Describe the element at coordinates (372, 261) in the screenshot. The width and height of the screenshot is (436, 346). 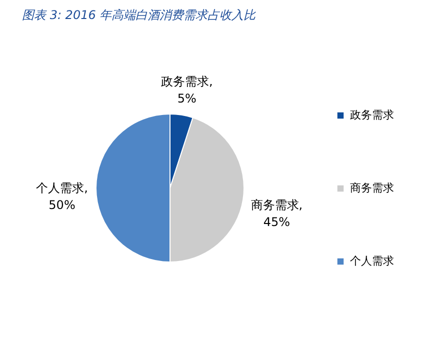
I see `legend-label: 个人需求` at that location.